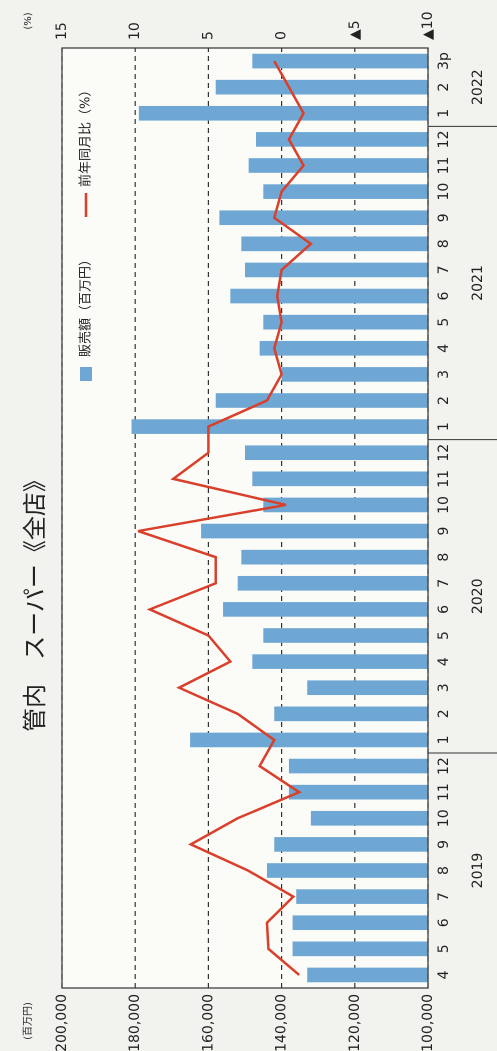 This screenshot has width=497, height=1051. I want to click on y2-tick-label: 0, so click(282, 35).